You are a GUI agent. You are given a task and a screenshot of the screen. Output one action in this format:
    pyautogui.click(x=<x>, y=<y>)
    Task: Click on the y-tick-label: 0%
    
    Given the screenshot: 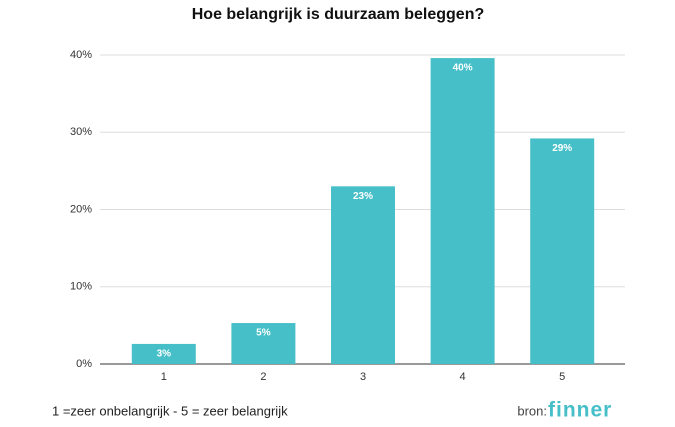 What is the action you would take?
    pyautogui.click(x=84, y=364)
    